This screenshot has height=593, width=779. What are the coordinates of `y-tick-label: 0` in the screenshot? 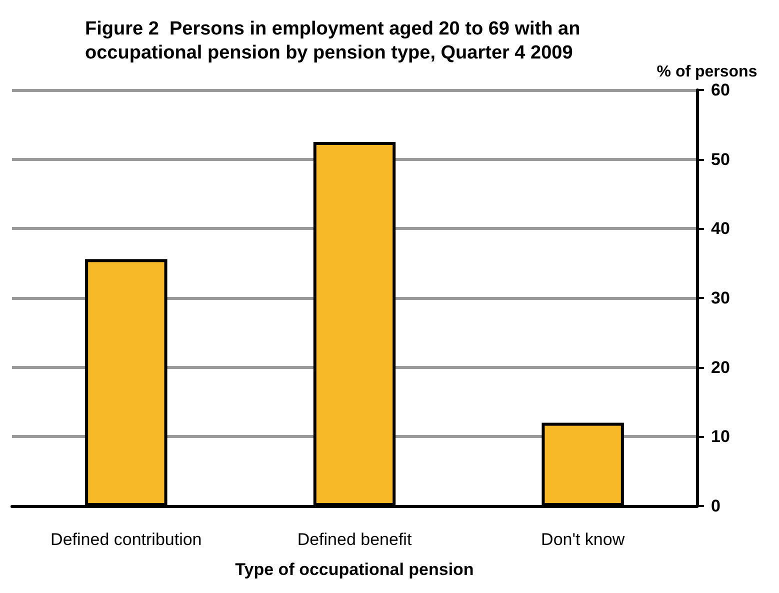 It's located at (715, 506).